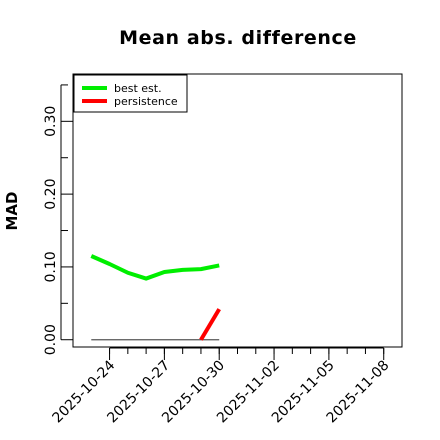 Image resolution: width=440 pixels, height=440 pixels. I want to click on y-axis: 0.00 0.10 0.20 0.30, so click(58, 219).